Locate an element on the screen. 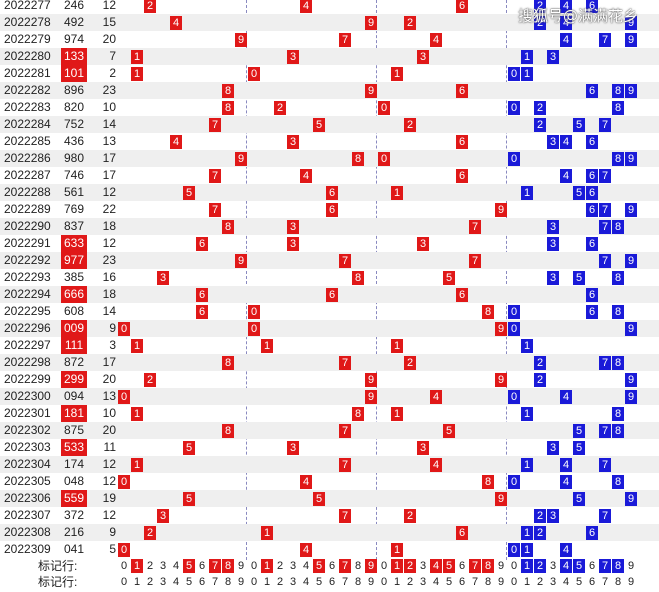 The image size is (659, 592). table-row: 2022277 246 12 2 4 6 2 4 6 is located at coordinates (329, 7).